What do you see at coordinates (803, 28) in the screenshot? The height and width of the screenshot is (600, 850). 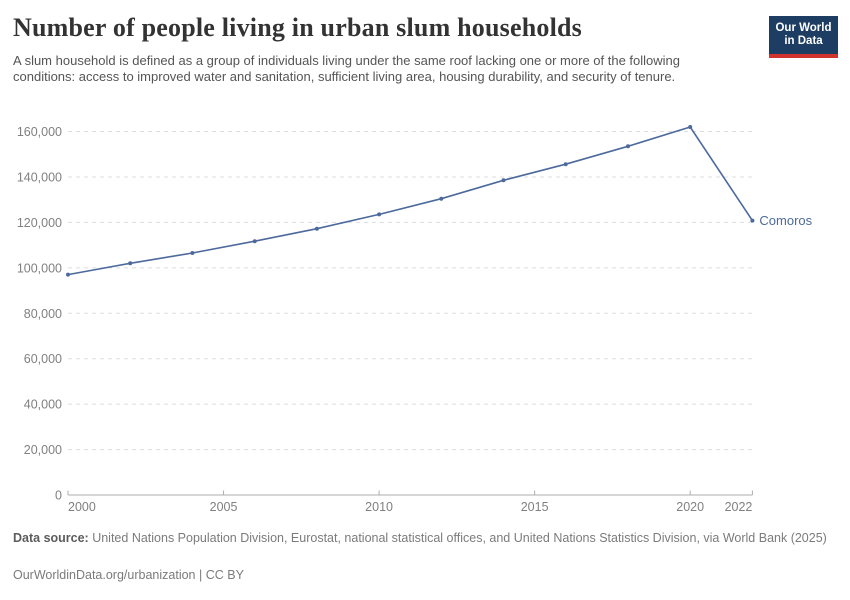 I see `owid-logo-line1: Our World` at bounding box center [803, 28].